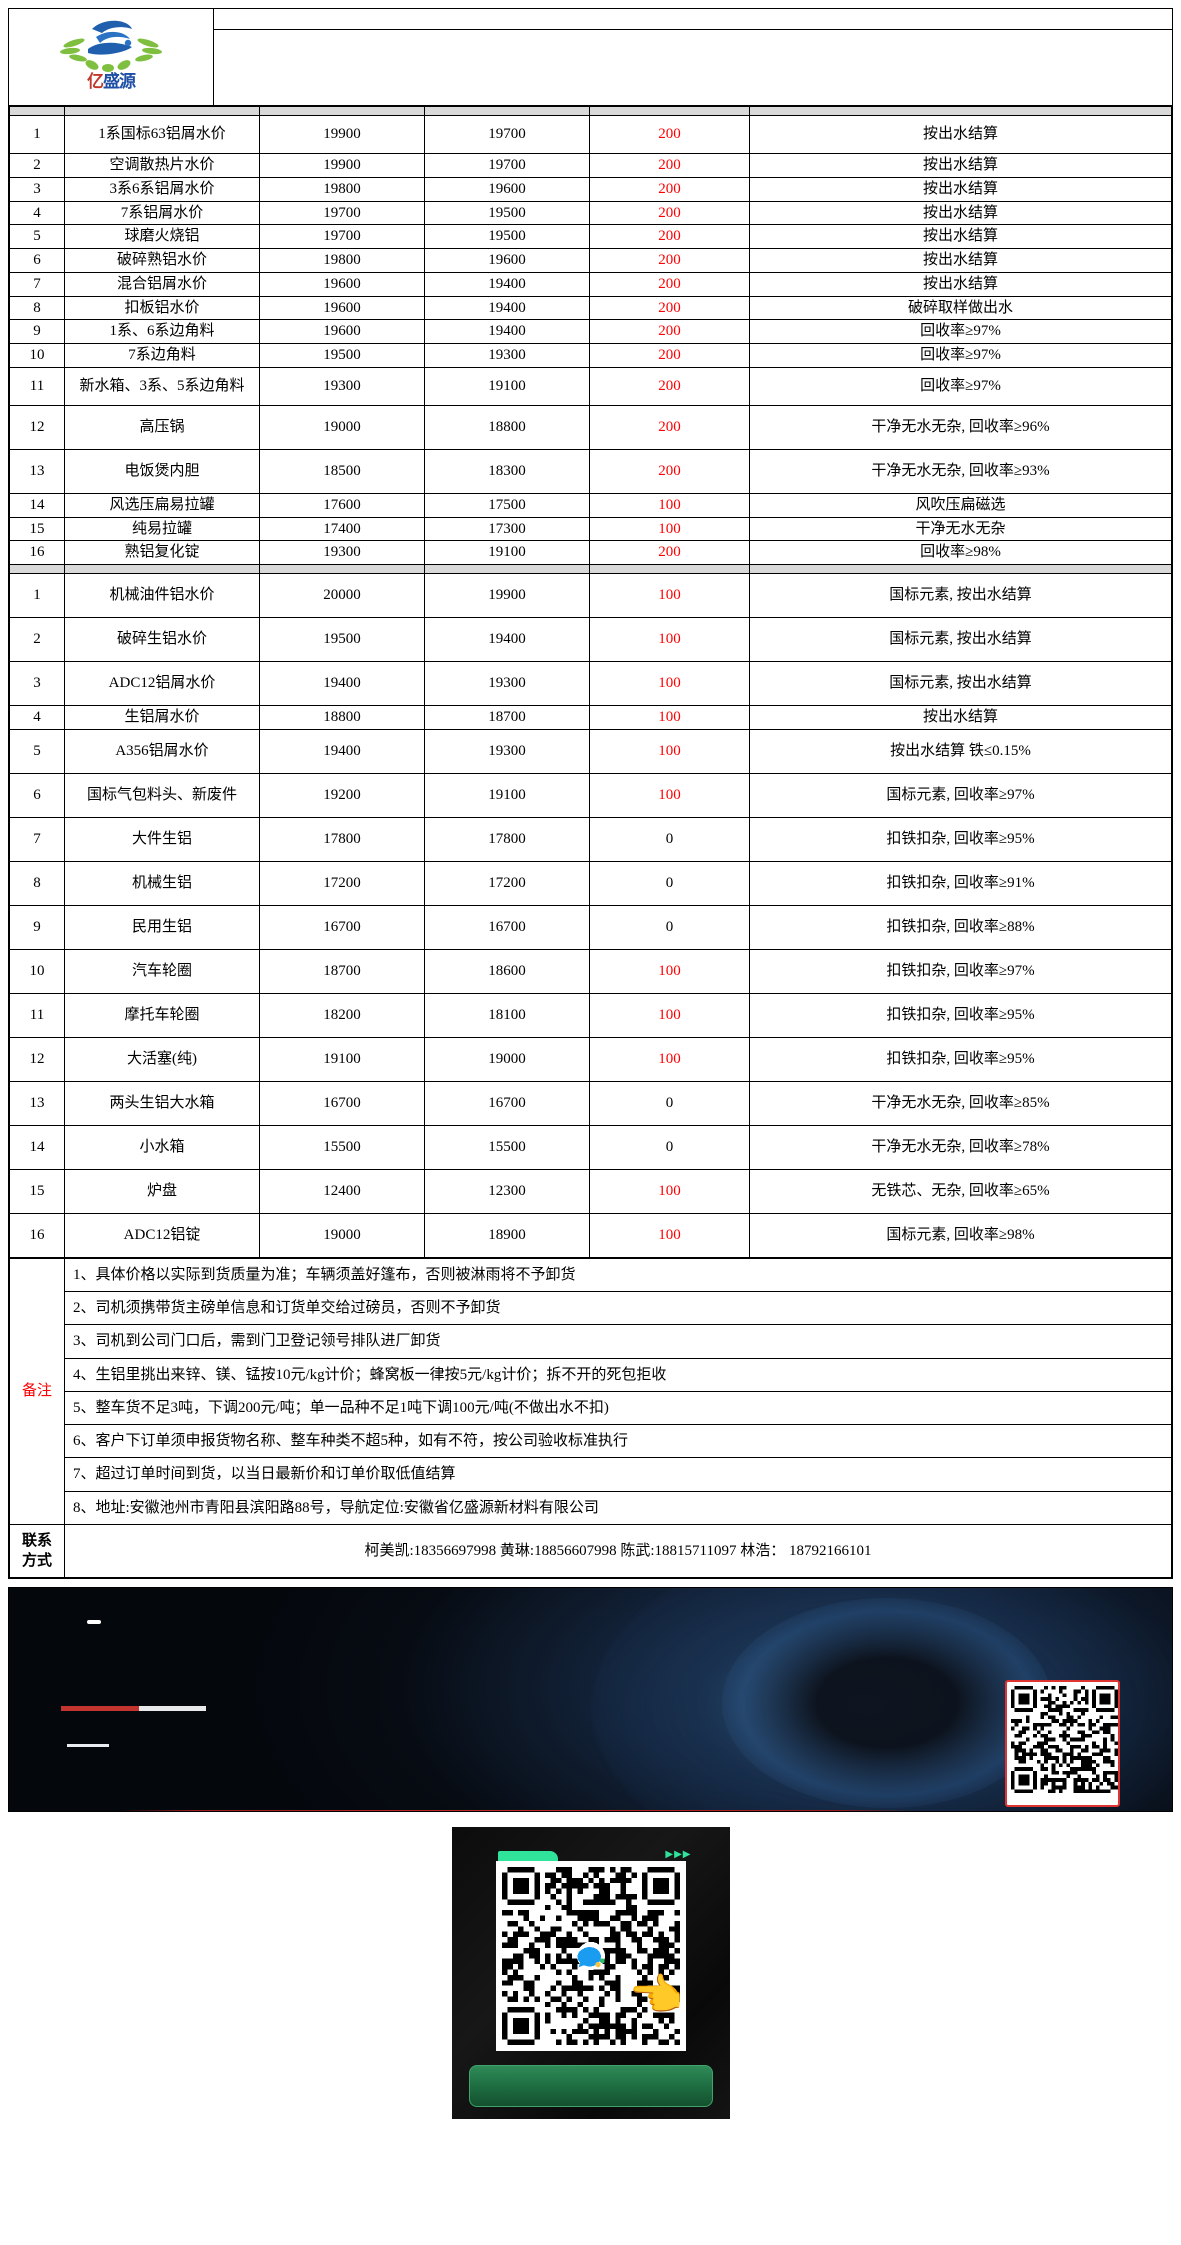 The image size is (1181, 2245). What do you see at coordinates (37, 284) in the screenshot?
I see `row-no: 7` at bounding box center [37, 284].